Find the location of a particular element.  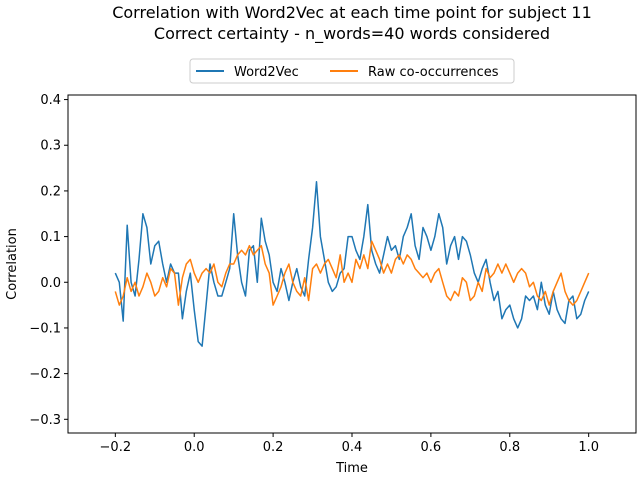

y-tick-label: −0.3 is located at coordinates (45, 420).